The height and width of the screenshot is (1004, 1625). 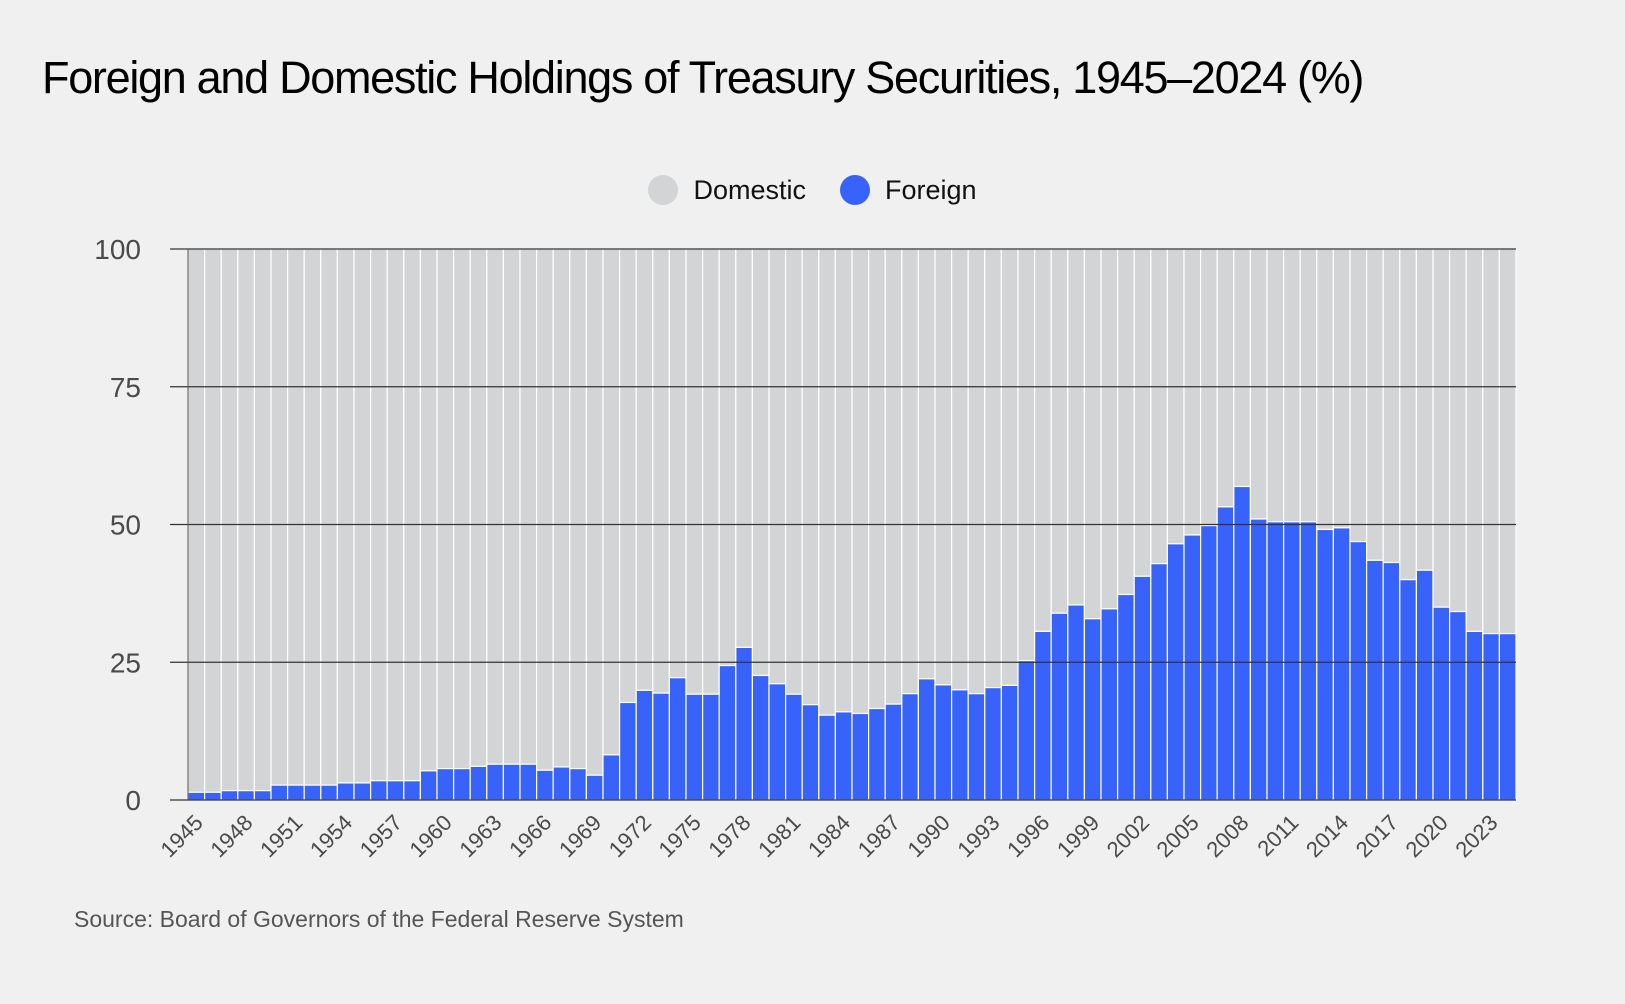 What do you see at coordinates (412, 515) in the screenshot?
I see `bar-domestic-1958` at bounding box center [412, 515].